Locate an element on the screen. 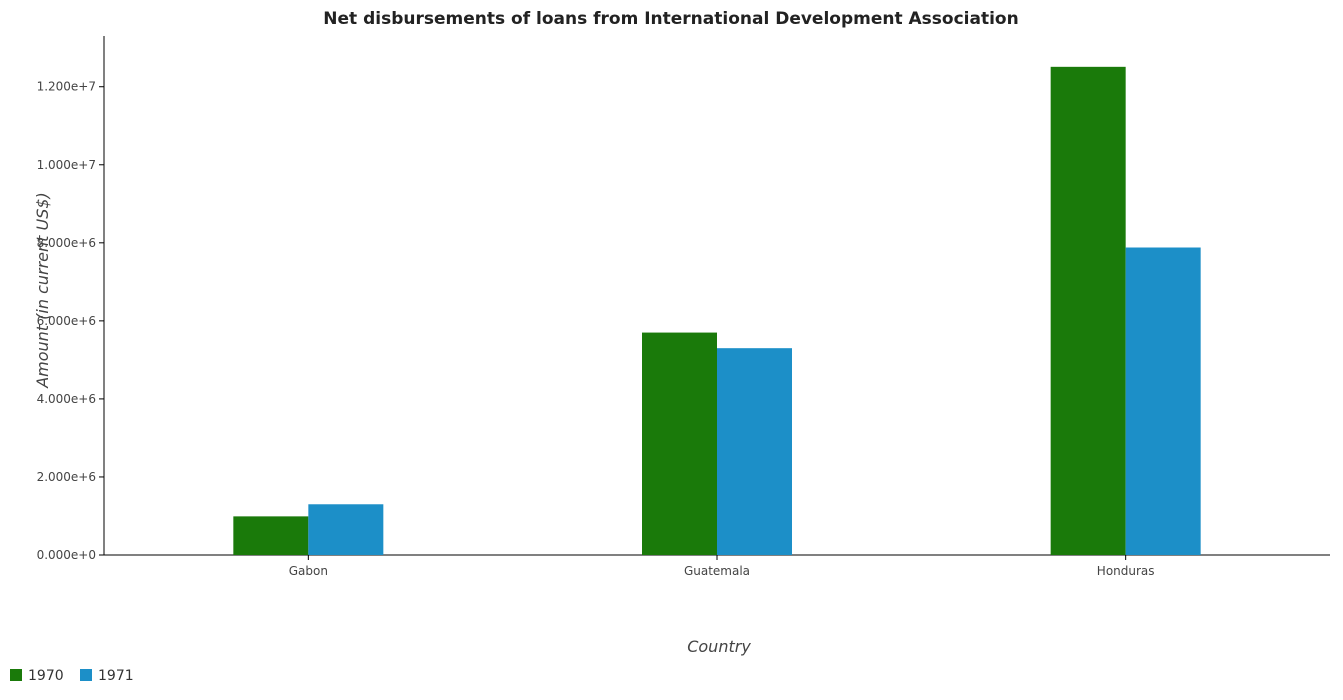  x-axis-label: Country is located at coordinates (719, 646).